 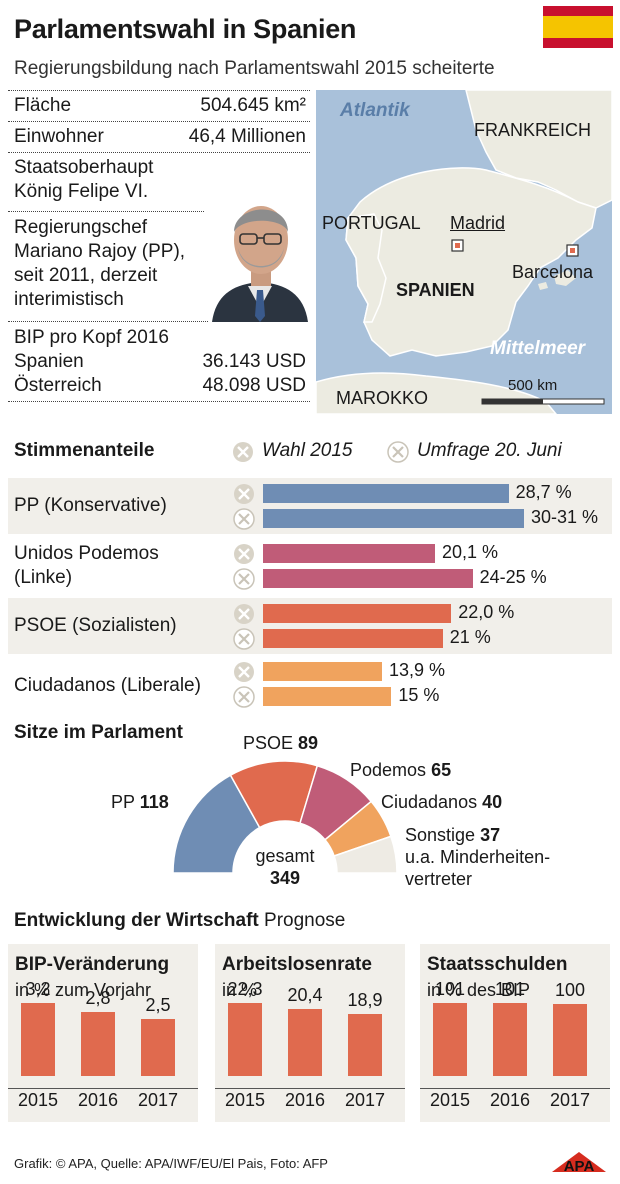 I want to click on vote-bar-value: 13,9 %, so click(x=416, y=670).